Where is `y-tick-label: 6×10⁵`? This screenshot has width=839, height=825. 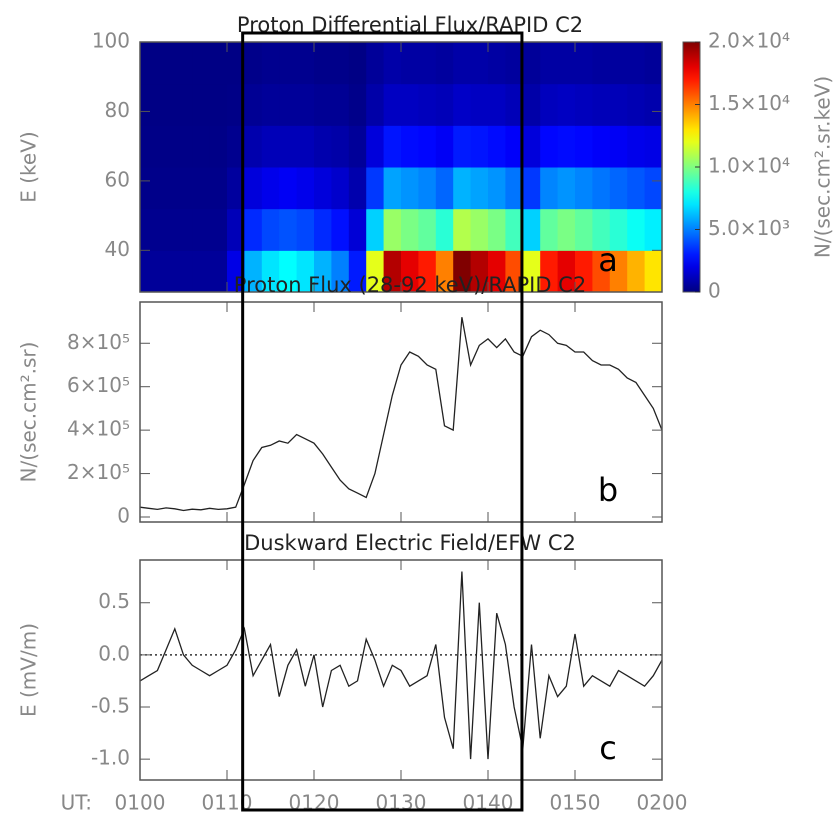 y-tick-label: 6×10⁵ is located at coordinates (98, 385).